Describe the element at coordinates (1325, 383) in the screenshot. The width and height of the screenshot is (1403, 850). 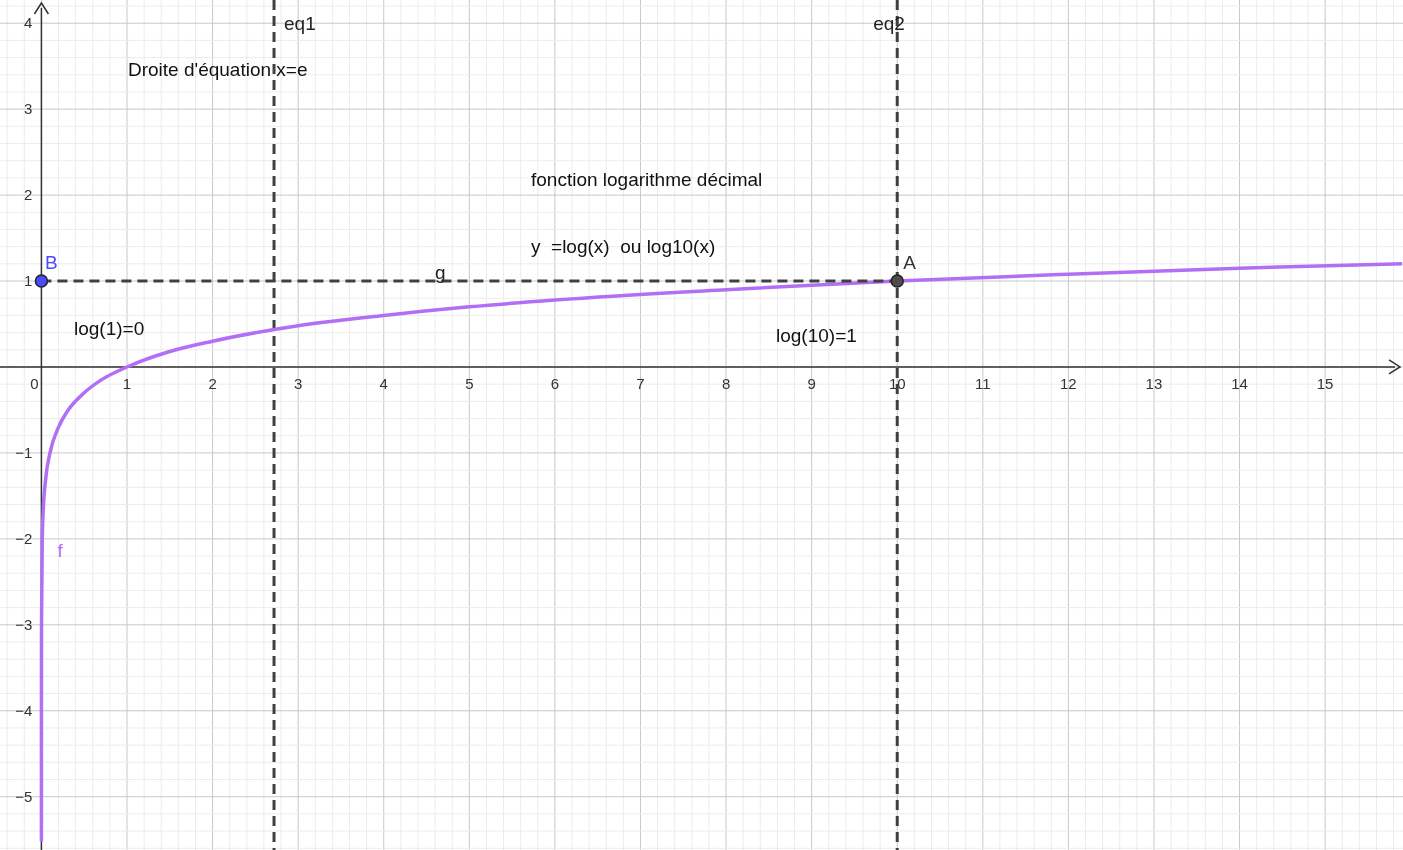
I see `x-tick-label: 15` at that location.